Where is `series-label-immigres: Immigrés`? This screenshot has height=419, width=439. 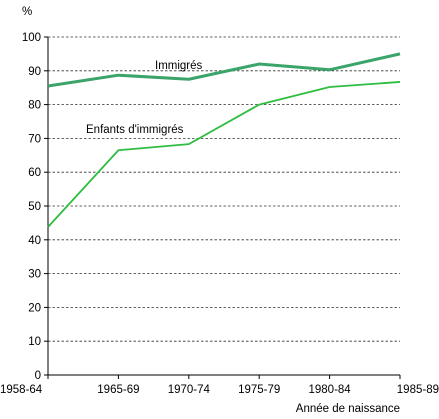
series-label-immigres: Immigrés is located at coordinates (179, 66).